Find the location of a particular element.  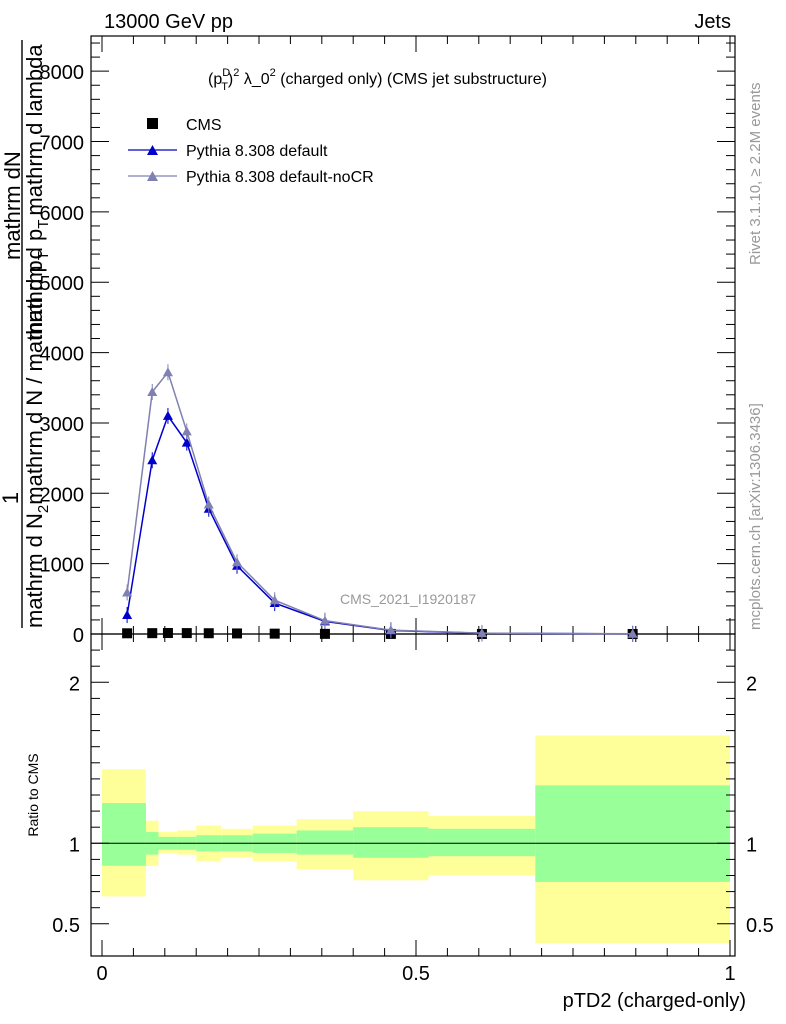

ratio-ytick-label-left-2: 2 is located at coordinates (74, 684).